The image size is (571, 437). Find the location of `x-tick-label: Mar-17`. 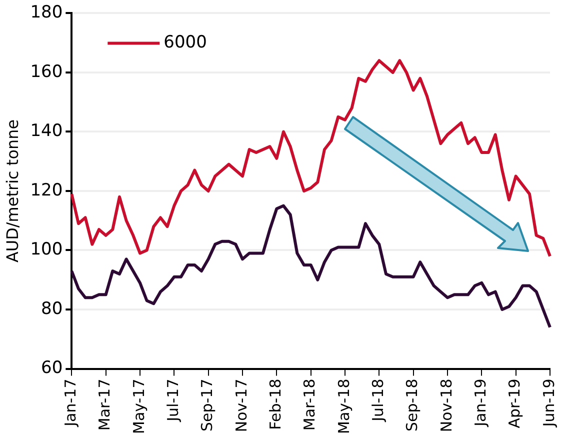

x-tick-label: Mar-17 is located at coordinates (105, 404).